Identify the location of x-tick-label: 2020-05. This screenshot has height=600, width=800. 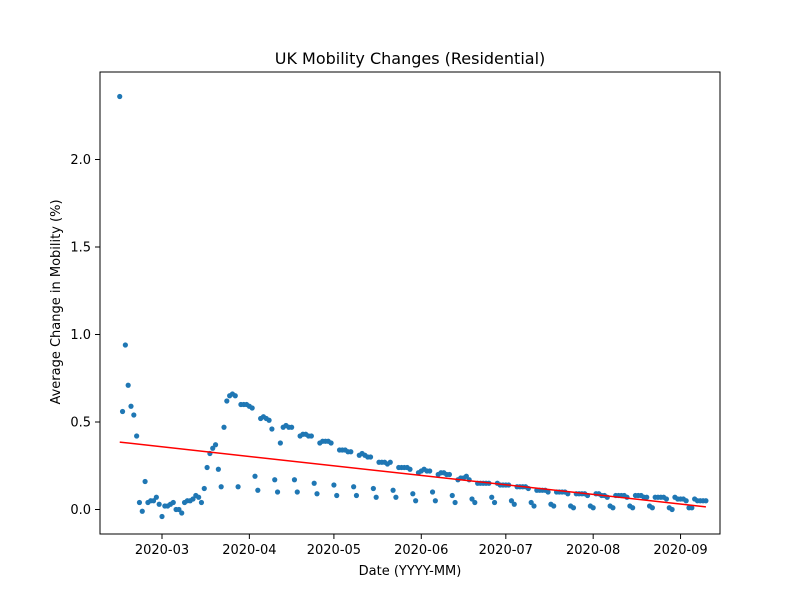
(334, 550).